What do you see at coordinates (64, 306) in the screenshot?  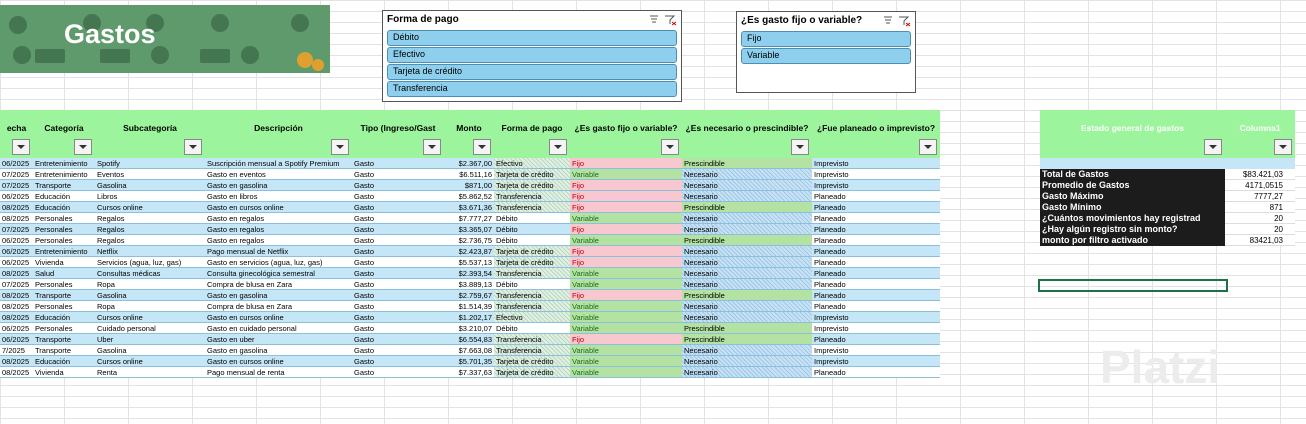 I see `table-cell: Personales` at bounding box center [64, 306].